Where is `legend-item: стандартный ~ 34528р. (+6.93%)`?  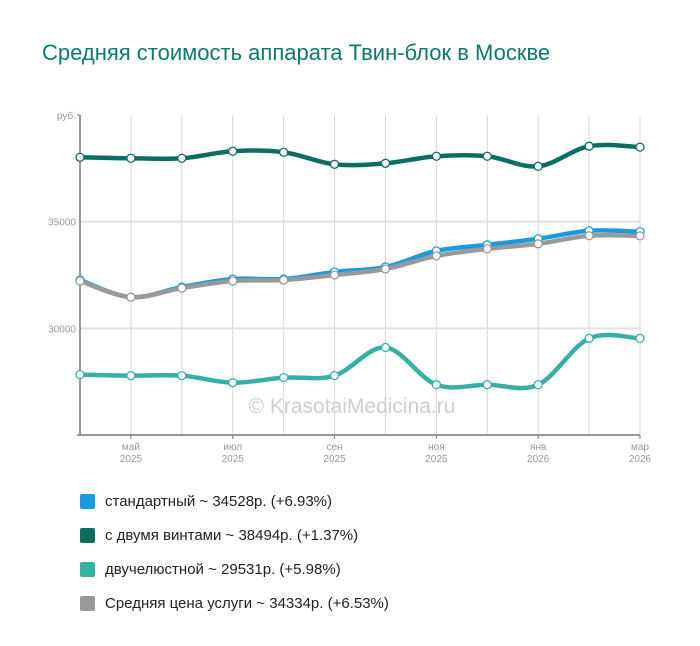
legend-item: стандартный ~ 34528р. (+6.93%) is located at coordinates (234, 501).